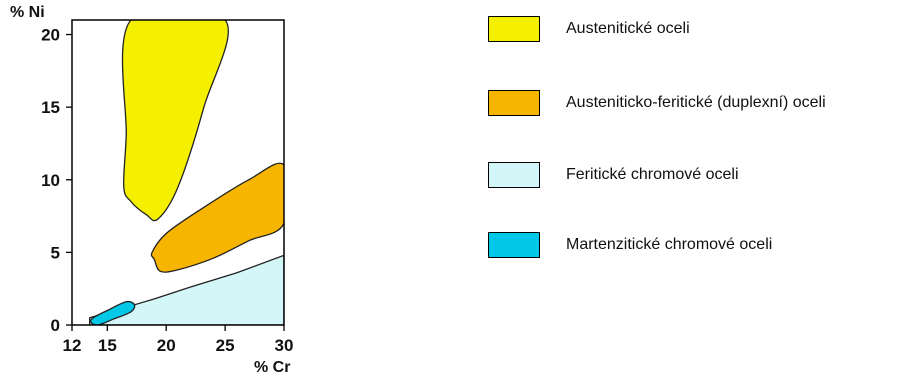 This screenshot has width=909, height=376. I want to click on legend-item-austenitic: Austenitické oceli, so click(589, 29).